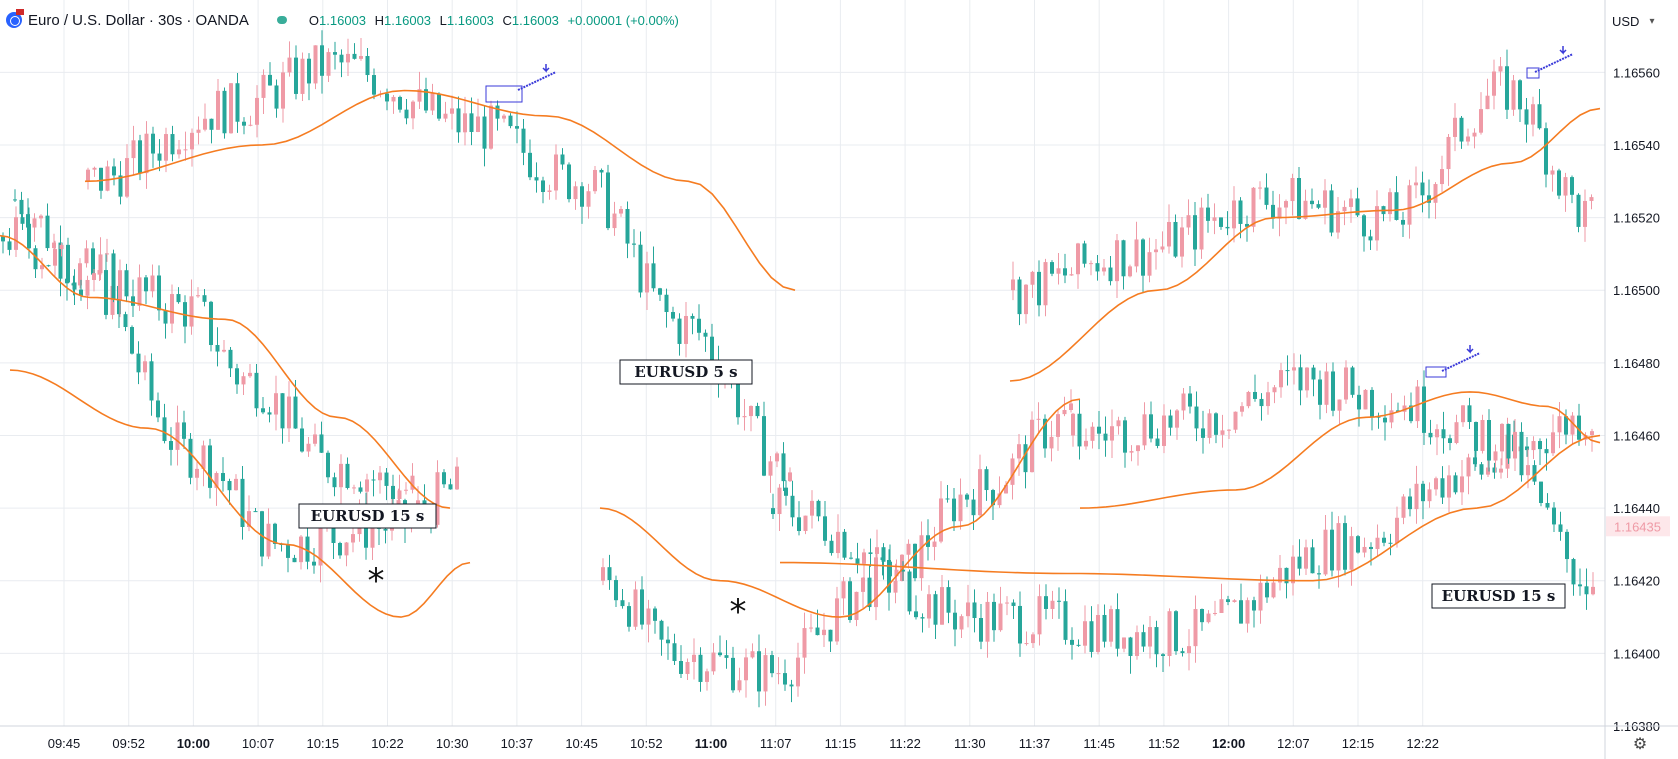  What do you see at coordinates (64, 743) in the screenshot?
I see `time-tick-label: 09:45` at bounding box center [64, 743].